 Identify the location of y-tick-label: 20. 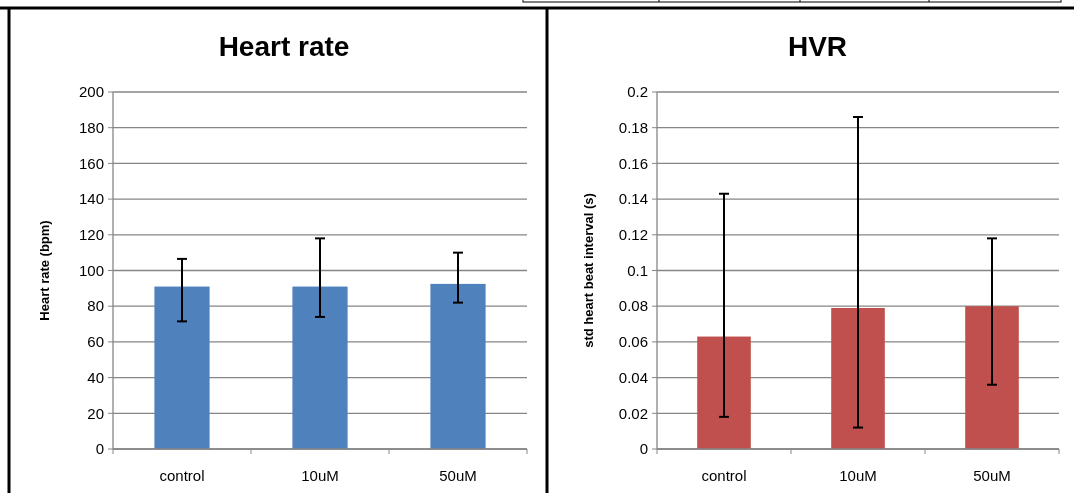
(95, 413).